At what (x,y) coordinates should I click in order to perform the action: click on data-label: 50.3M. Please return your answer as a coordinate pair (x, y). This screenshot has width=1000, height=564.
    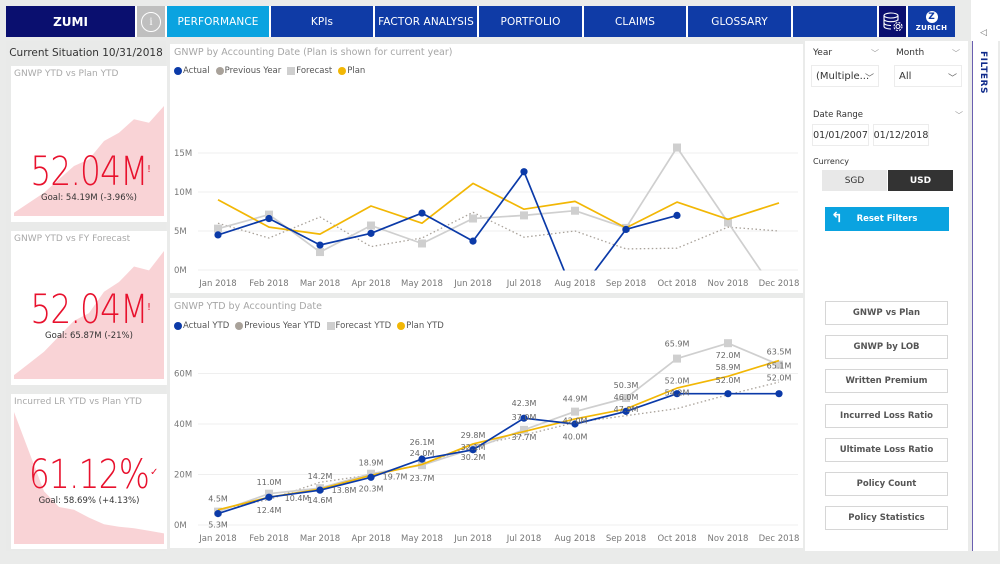
    Looking at the image, I should click on (626, 385).